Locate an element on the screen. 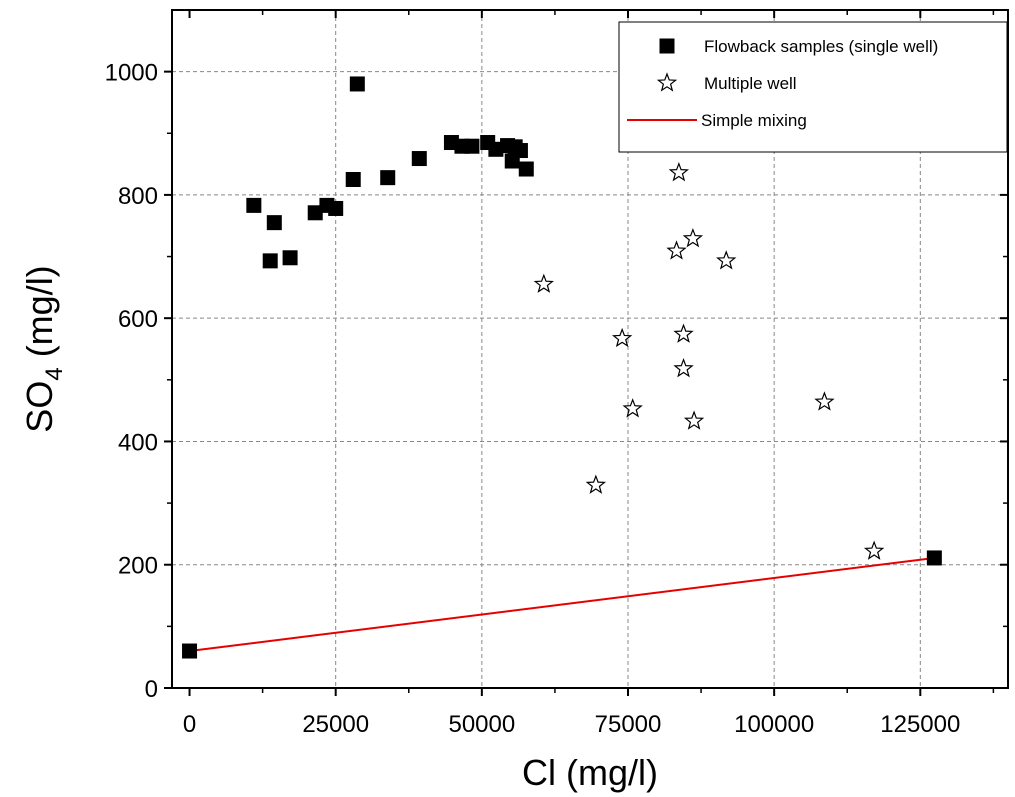  legend-label: Simple mixing is located at coordinates (754, 120).